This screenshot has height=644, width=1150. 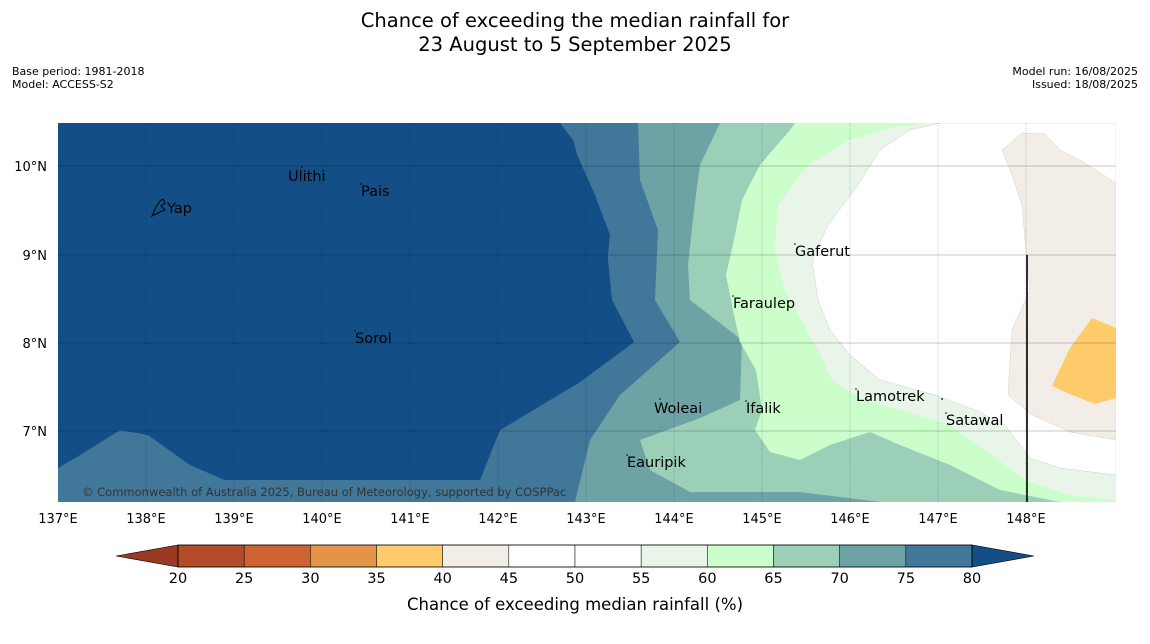 What do you see at coordinates (764, 304) in the screenshot?
I see `place-faraulep: Faraulep` at bounding box center [764, 304].